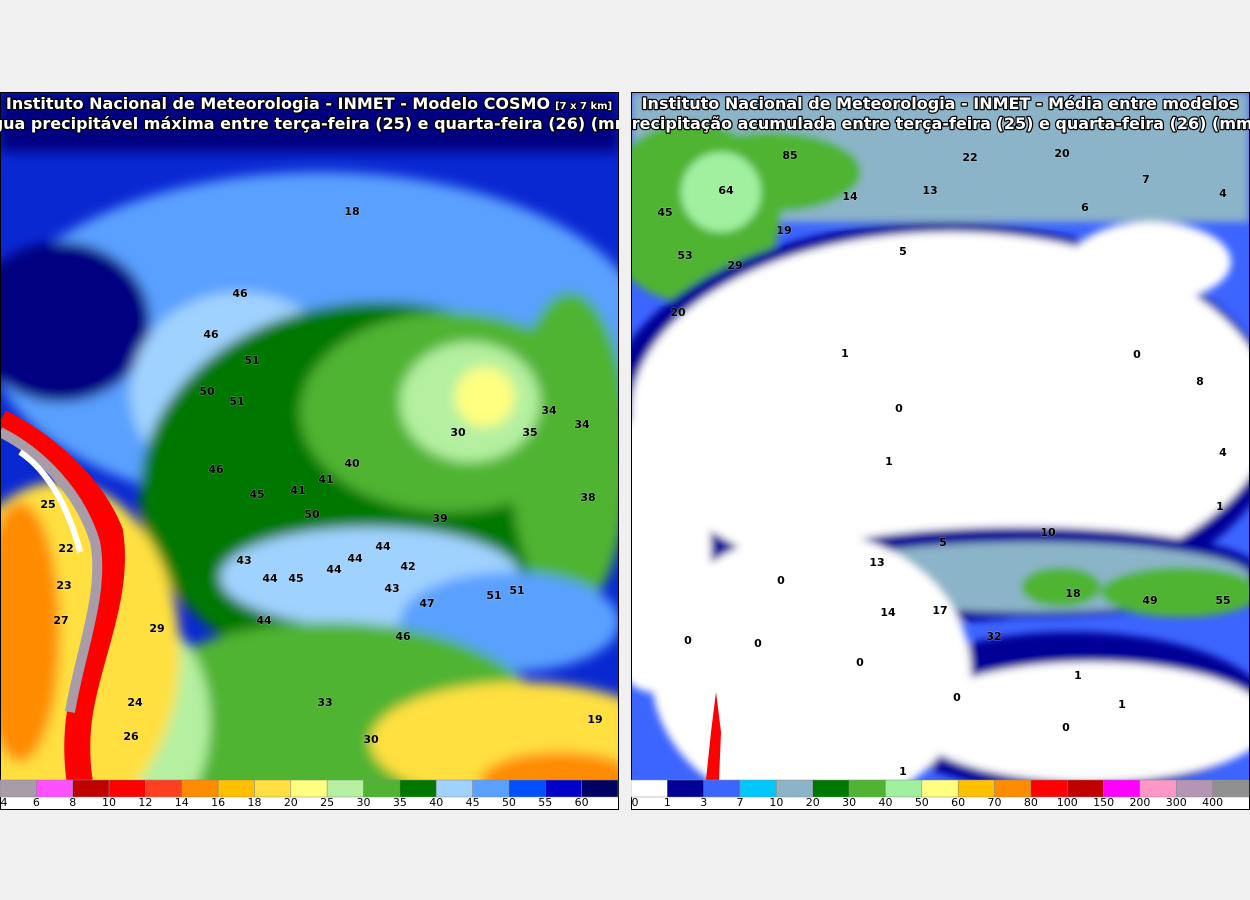  Describe the element at coordinates (218, 802) in the screenshot. I see `legend-label: 16` at that location.